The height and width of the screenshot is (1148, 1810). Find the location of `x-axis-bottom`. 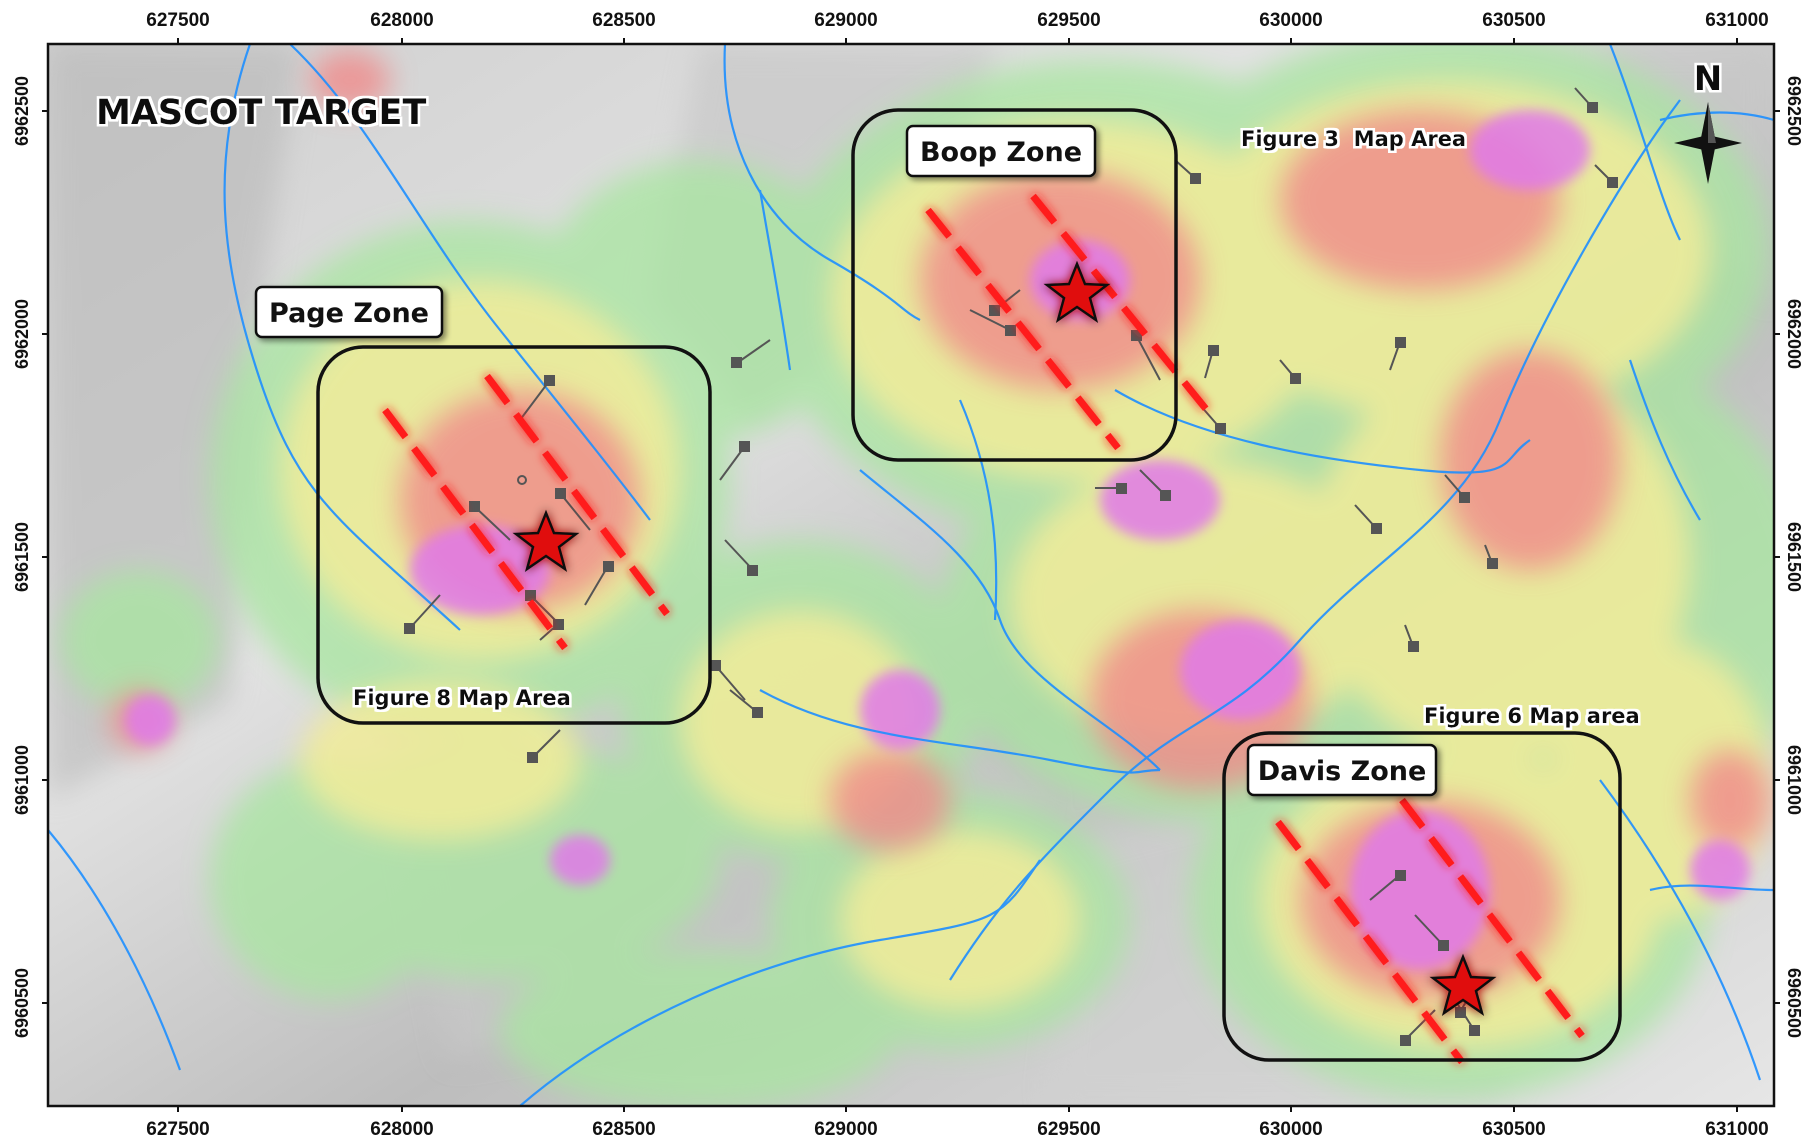

x-axis-bottom is located at coordinates (957, 1109).